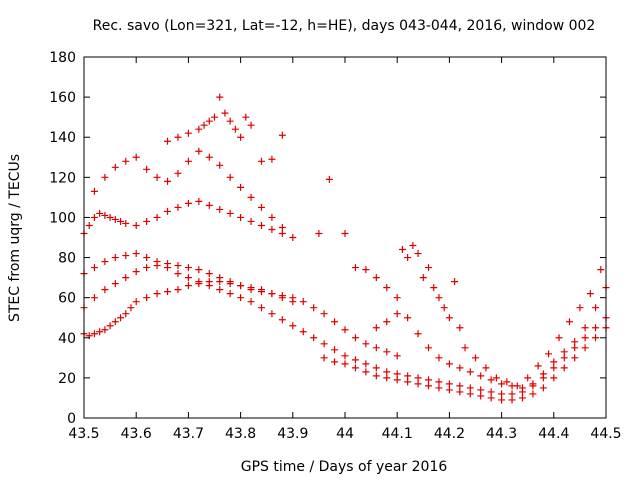 The height and width of the screenshot is (480, 640). I want to click on x-tick-label: 44.5, so click(605, 434).